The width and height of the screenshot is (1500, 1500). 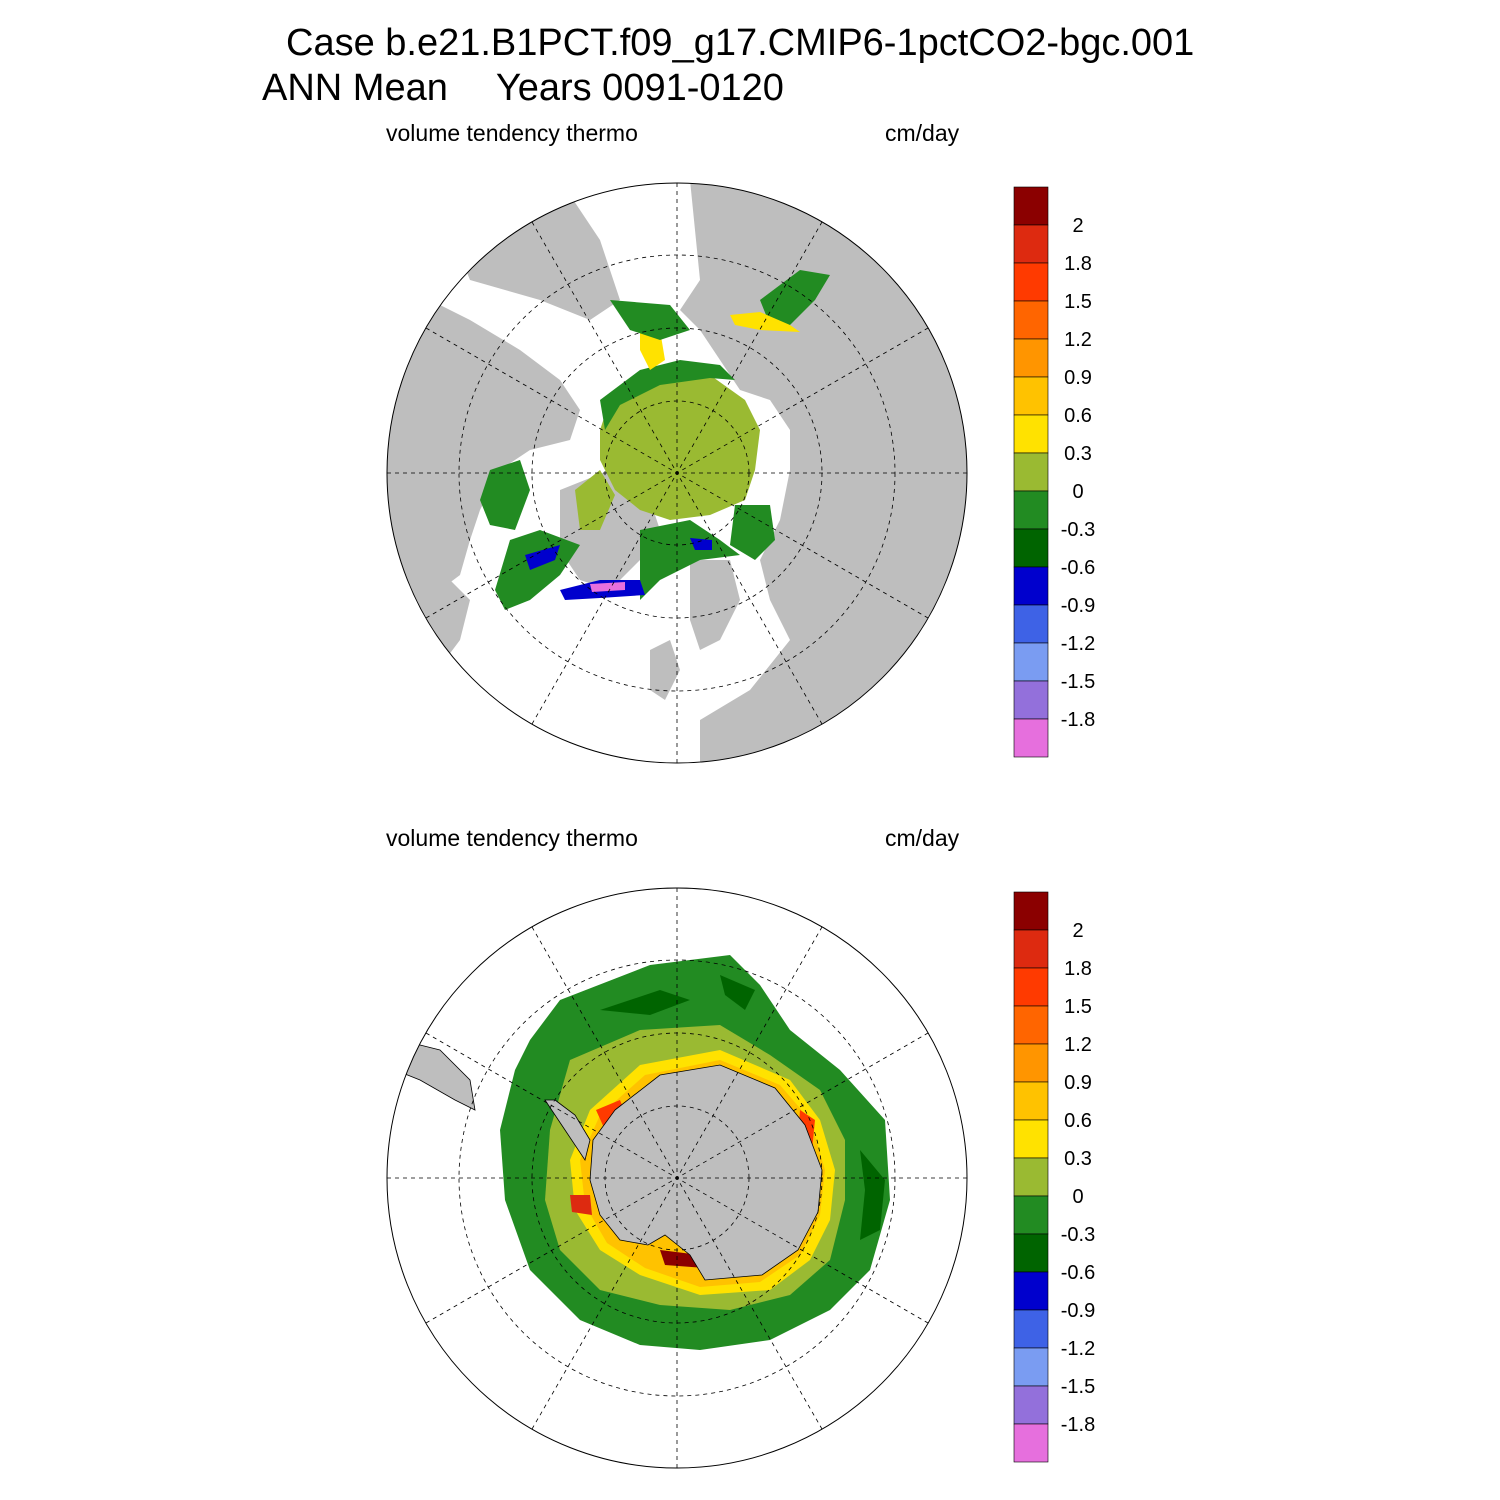 What do you see at coordinates (1078, 644) in the screenshot?
I see `colorbar-tick-label-north: -1.2` at bounding box center [1078, 644].